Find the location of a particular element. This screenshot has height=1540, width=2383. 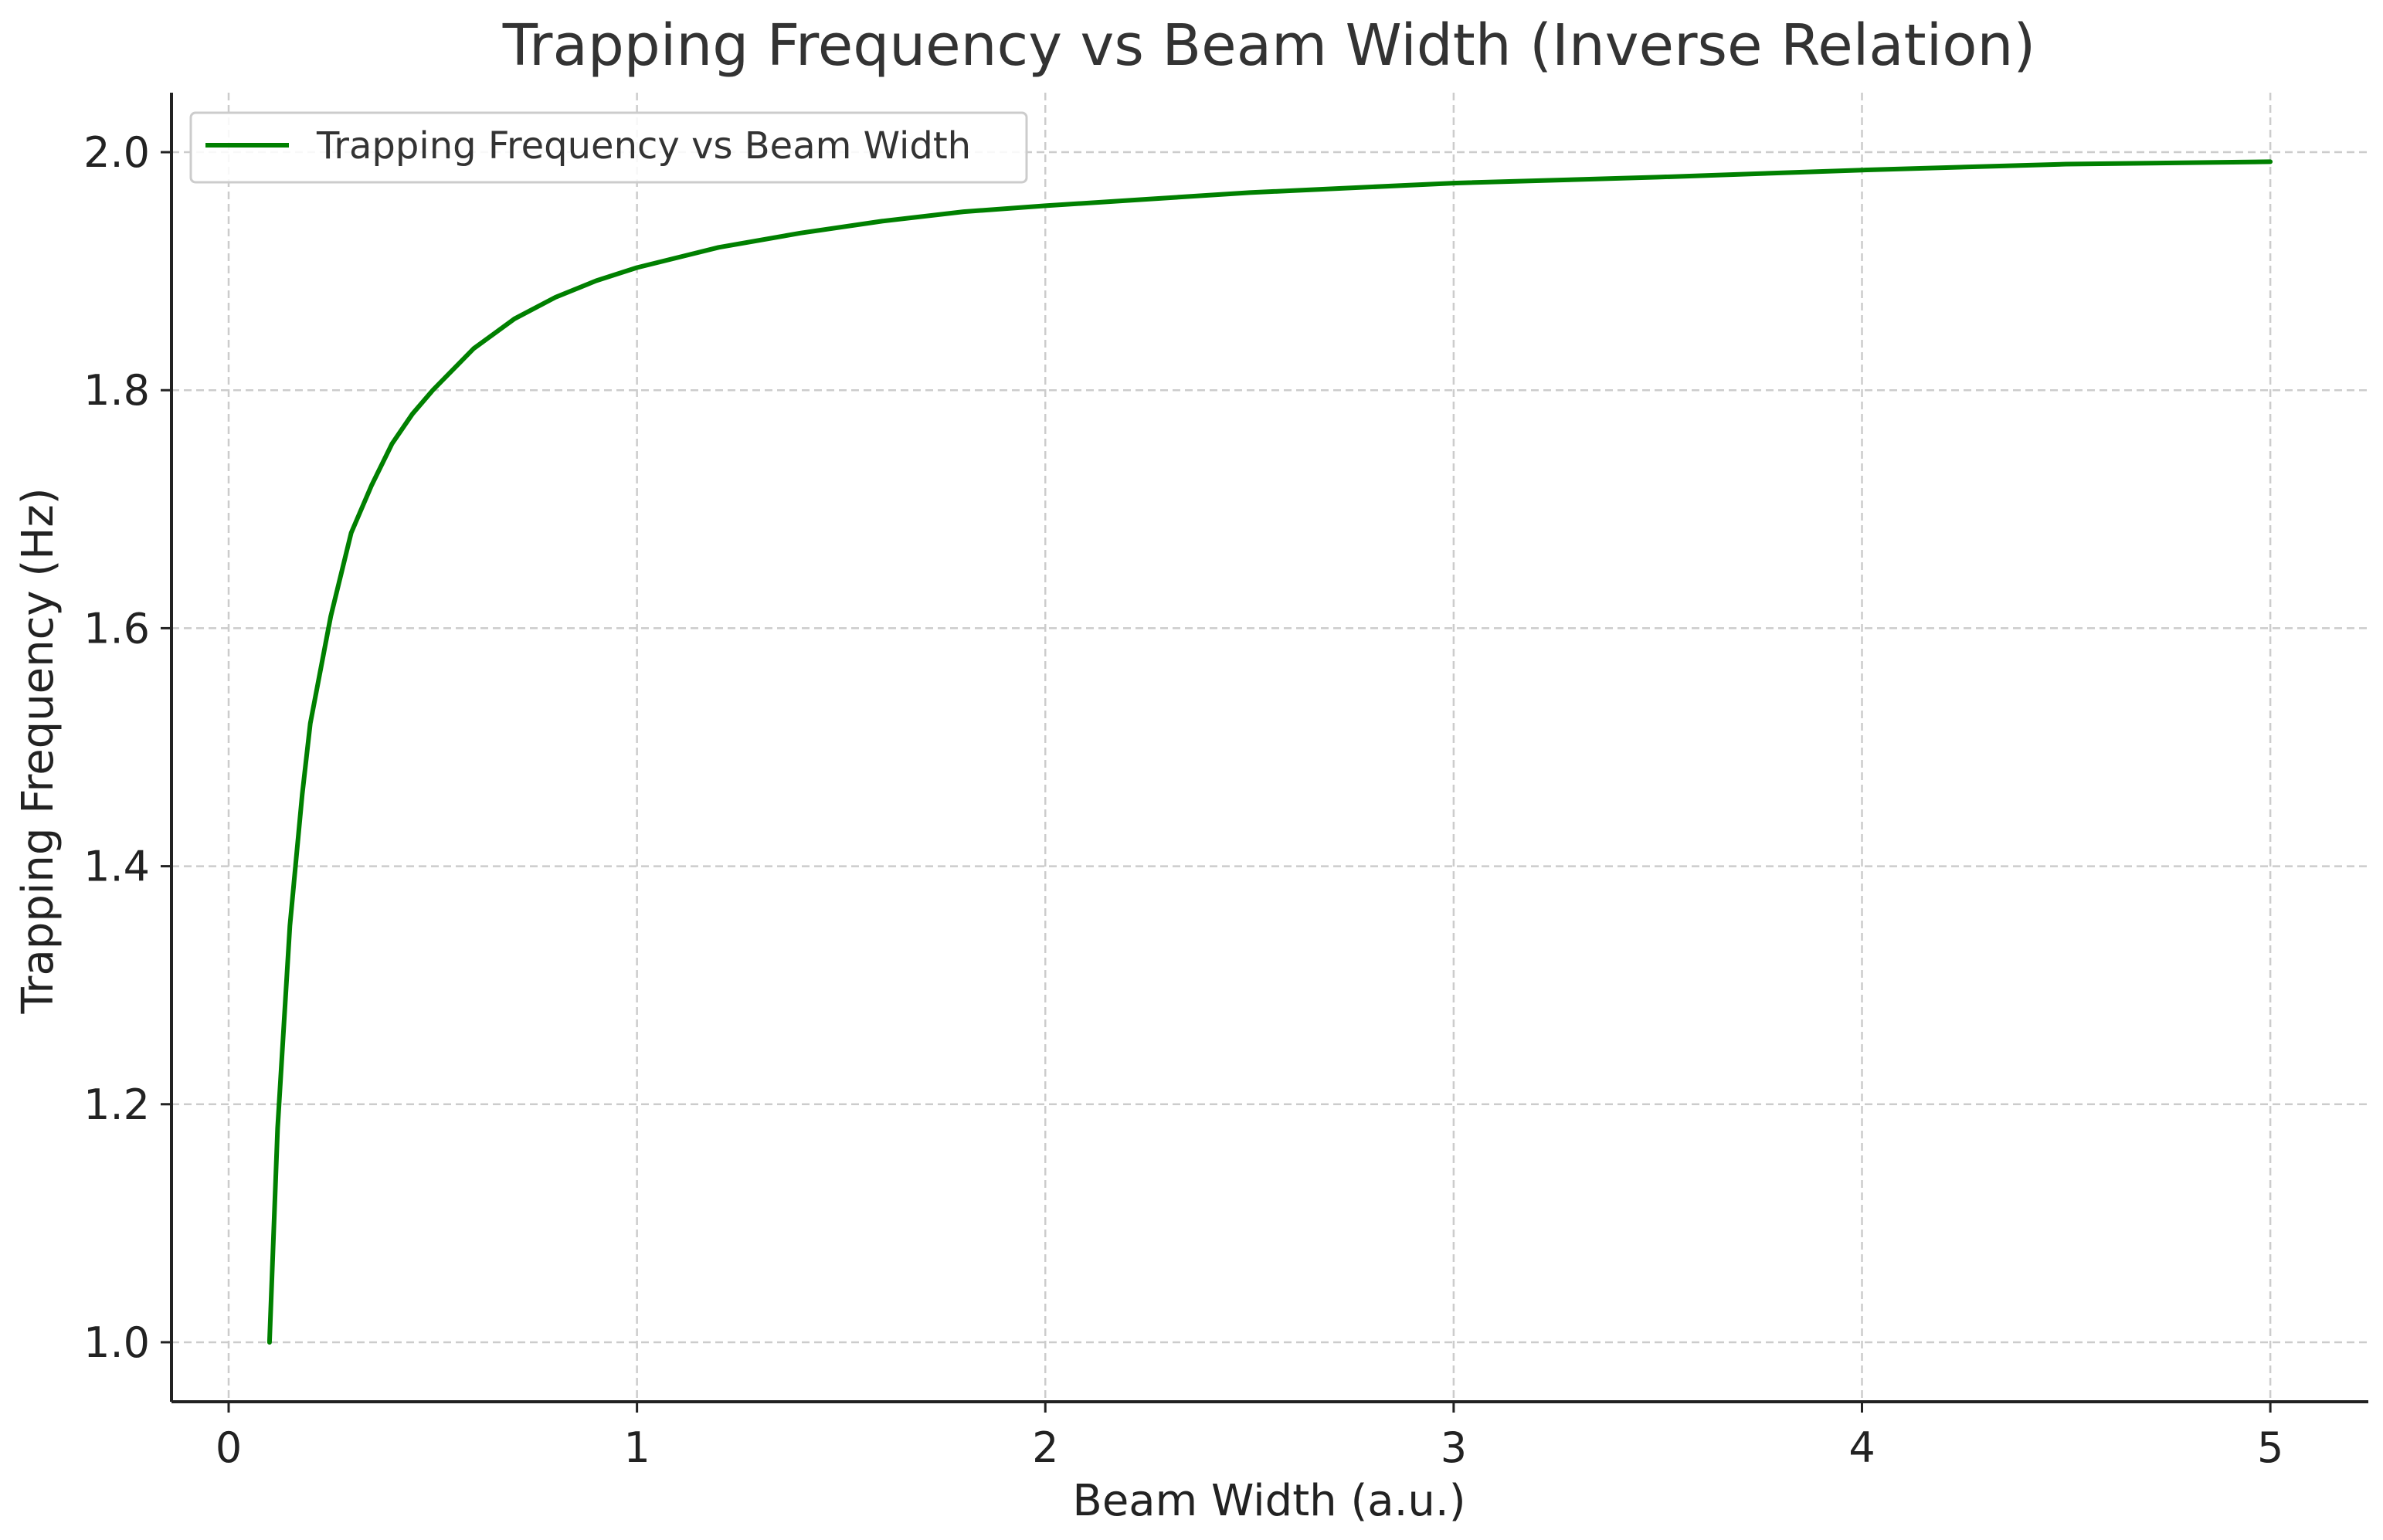

y-tick-label-2: 1.4 is located at coordinates (116, 867).